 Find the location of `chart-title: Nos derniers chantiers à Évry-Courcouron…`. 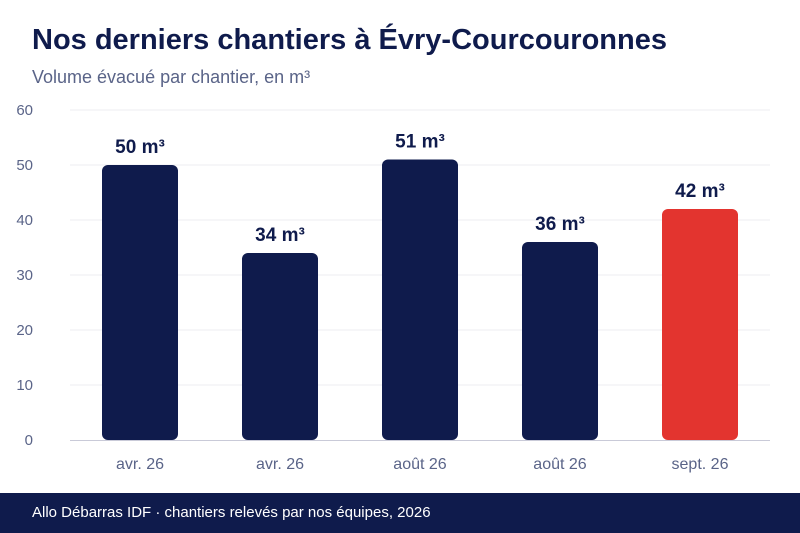

chart-title: Nos derniers chantiers à Évry-Courcouron… is located at coordinates (349, 40).